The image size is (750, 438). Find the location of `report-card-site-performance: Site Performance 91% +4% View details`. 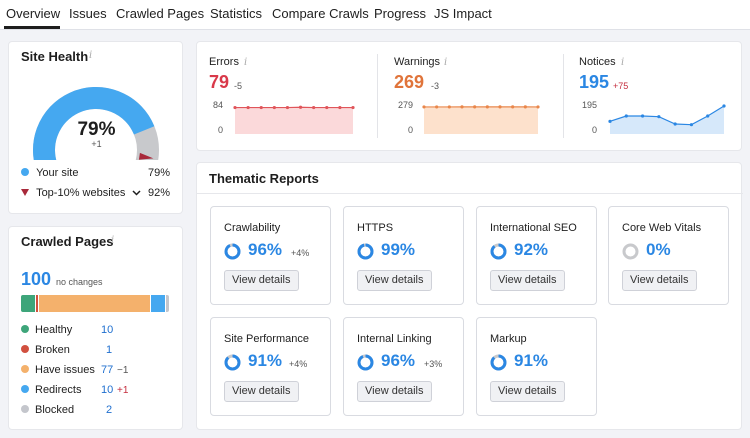

report-card-site-performance: Site Performance 91% +4% View details is located at coordinates (270, 366).